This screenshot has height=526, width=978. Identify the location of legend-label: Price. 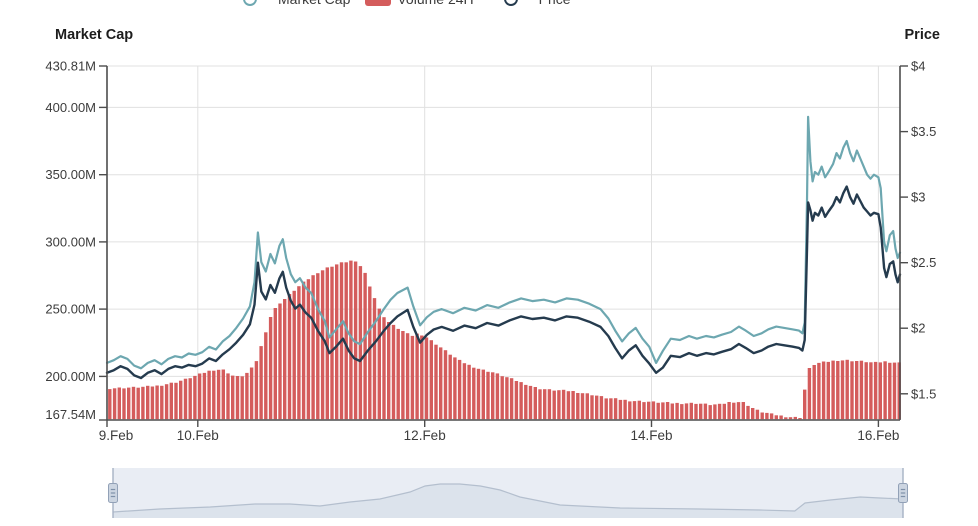
(555, 3).